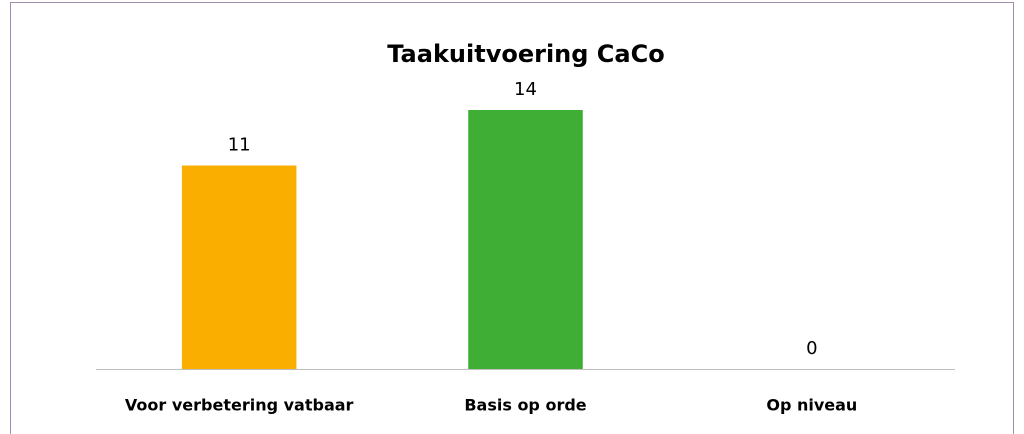 The height and width of the screenshot is (434, 1024). Describe the element at coordinates (239, 145) in the screenshot. I see `value-label: 11` at that location.